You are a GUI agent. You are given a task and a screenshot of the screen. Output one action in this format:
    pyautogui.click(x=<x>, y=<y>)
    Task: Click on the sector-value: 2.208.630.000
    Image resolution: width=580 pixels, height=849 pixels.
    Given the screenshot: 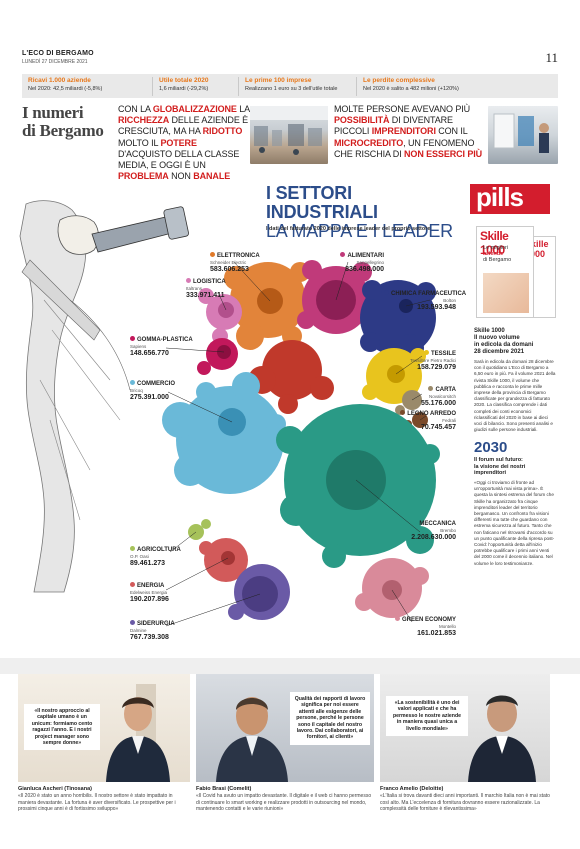 What is the action you would take?
    pyautogui.click(x=433, y=537)
    